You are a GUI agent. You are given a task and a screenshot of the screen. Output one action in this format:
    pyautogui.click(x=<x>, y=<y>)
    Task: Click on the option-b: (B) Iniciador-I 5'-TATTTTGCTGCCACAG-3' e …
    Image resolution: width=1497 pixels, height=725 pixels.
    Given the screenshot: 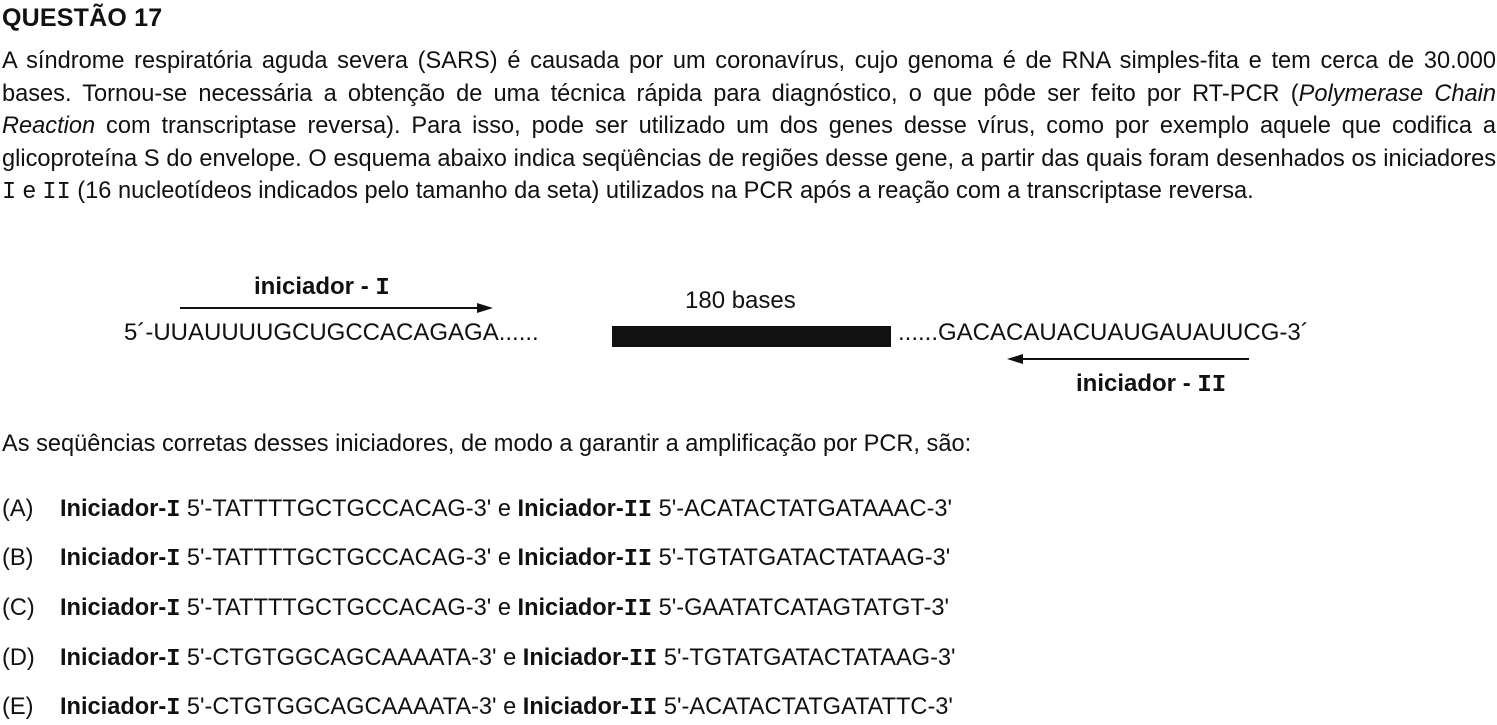 What is the action you would take?
    pyautogui.click(x=476, y=559)
    